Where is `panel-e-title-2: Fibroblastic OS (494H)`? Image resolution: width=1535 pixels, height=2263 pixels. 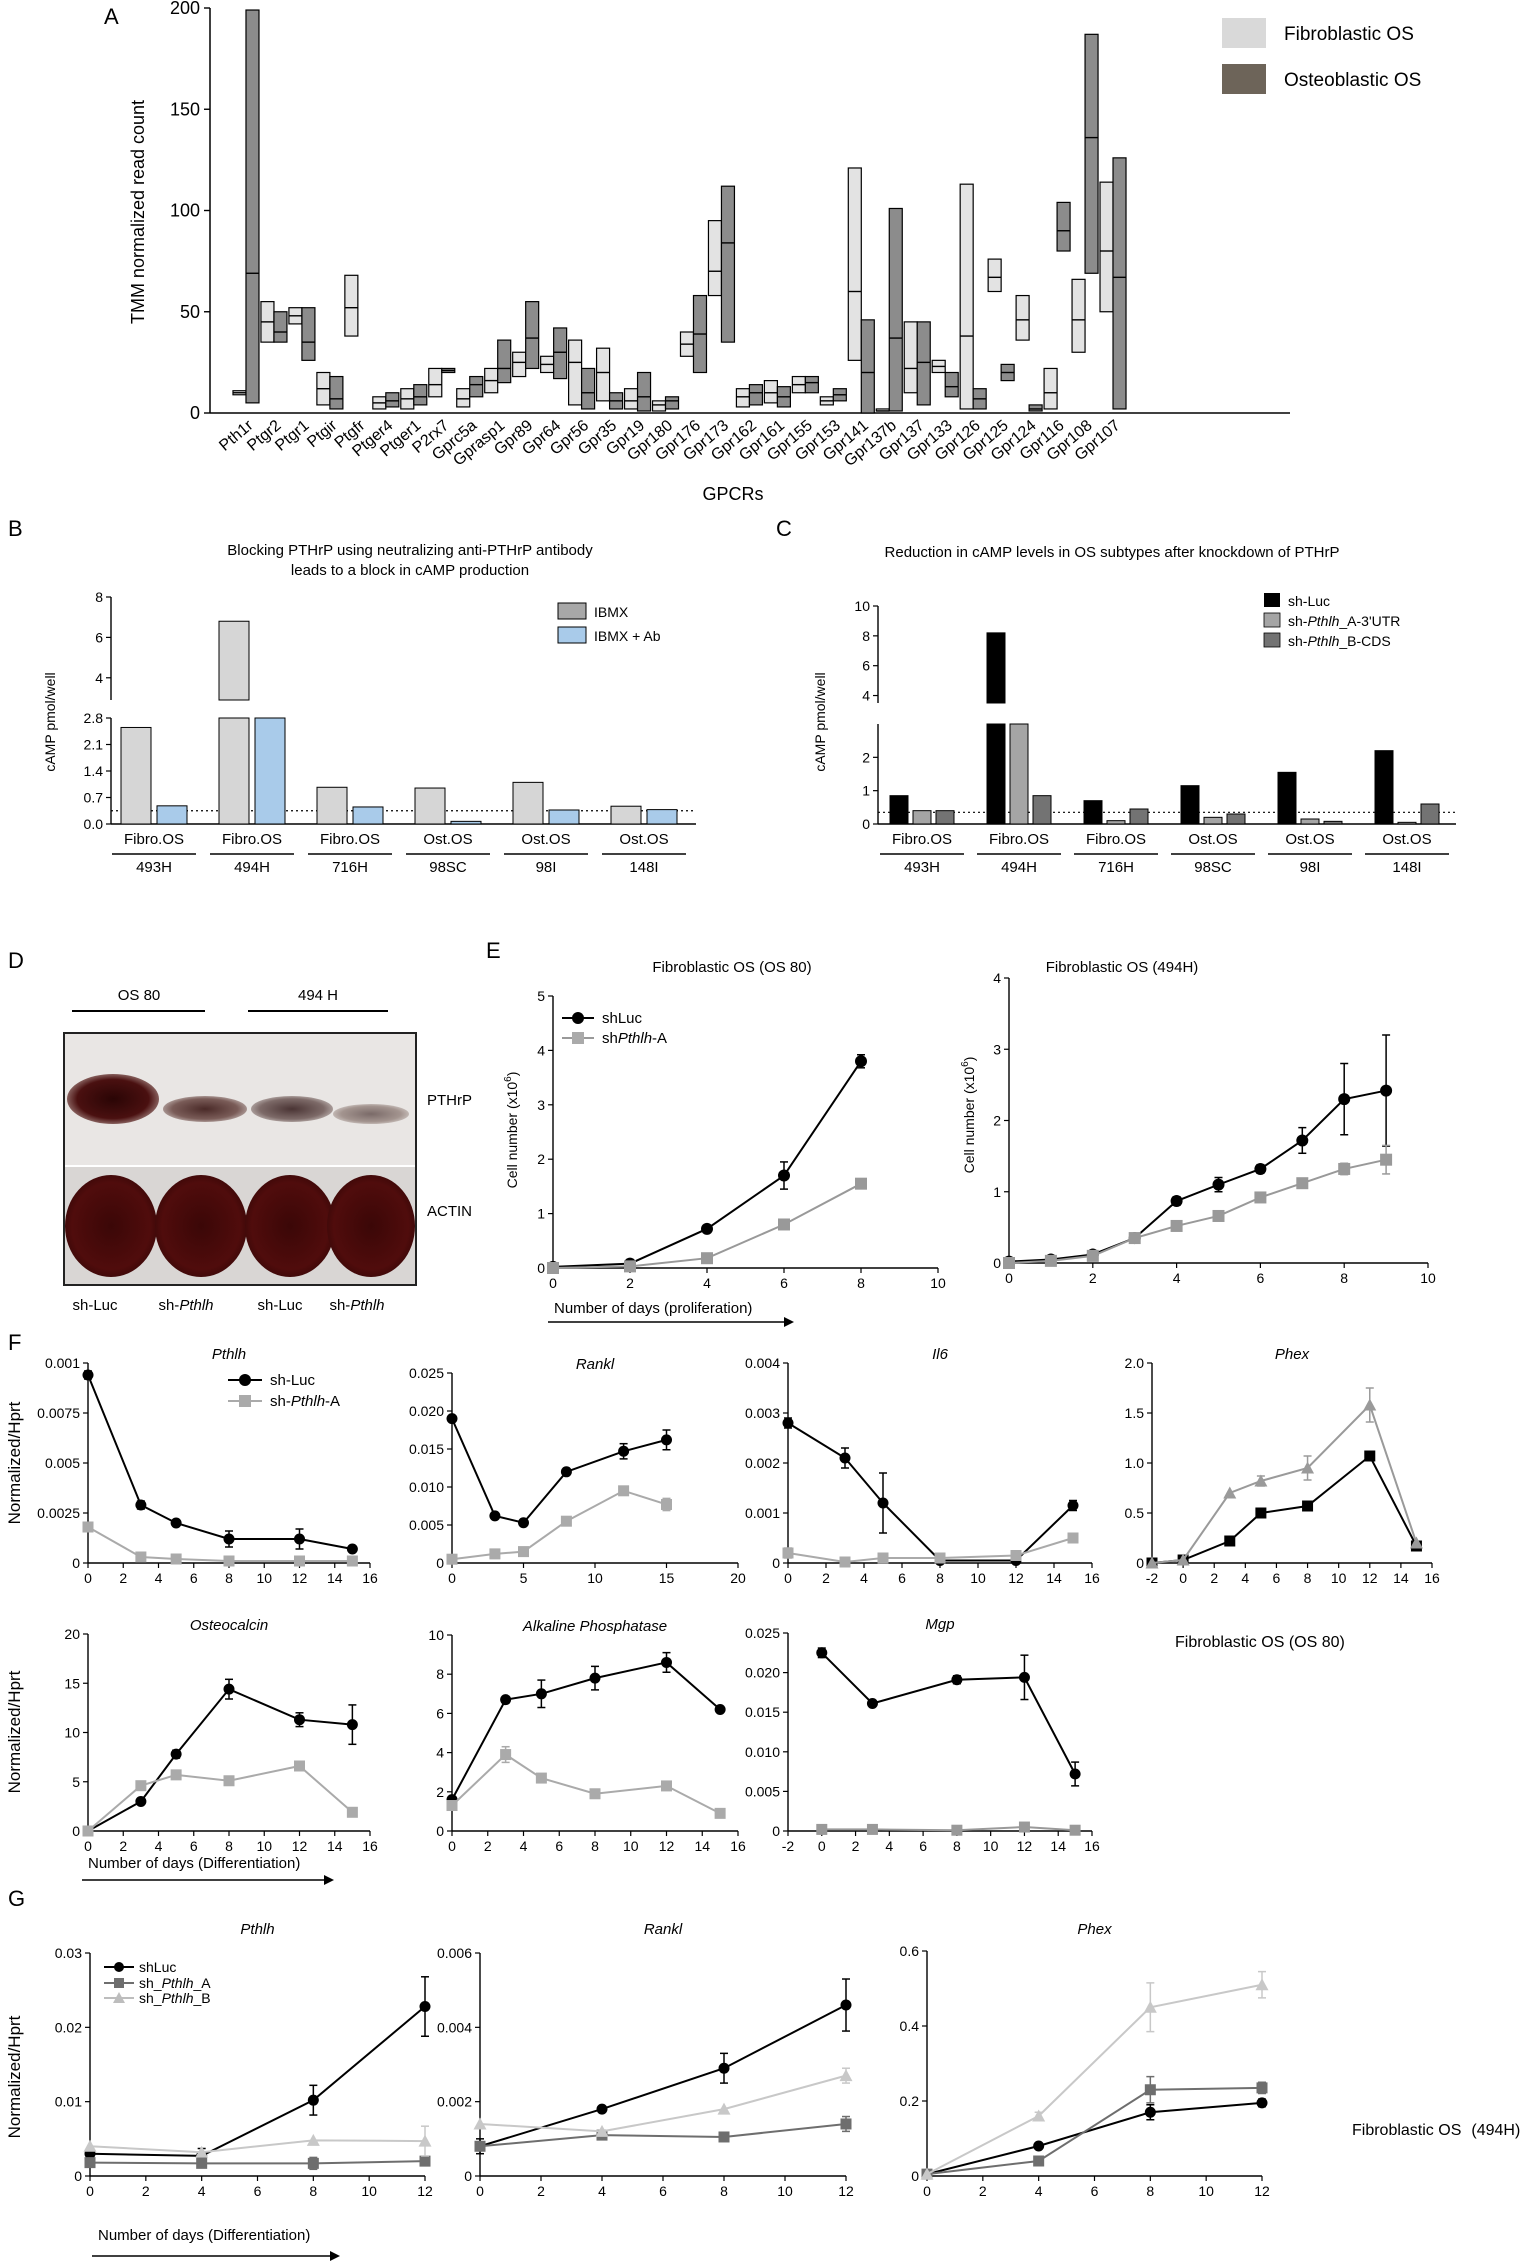 panel-e-title-2: Fibroblastic OS (494H) is located at coordinates (1122, 967).